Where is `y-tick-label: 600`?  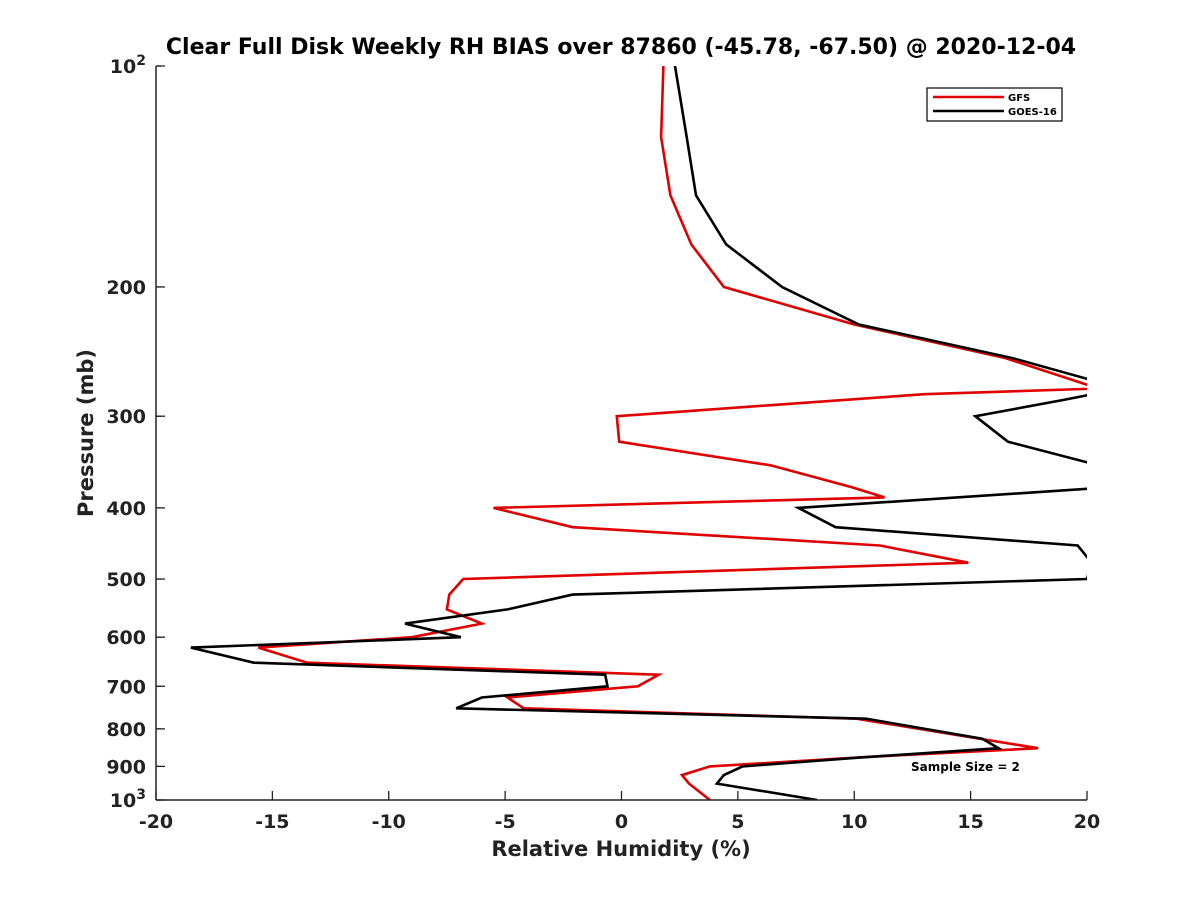
y-tick-label: 600 is located at coordinates (126, 638).